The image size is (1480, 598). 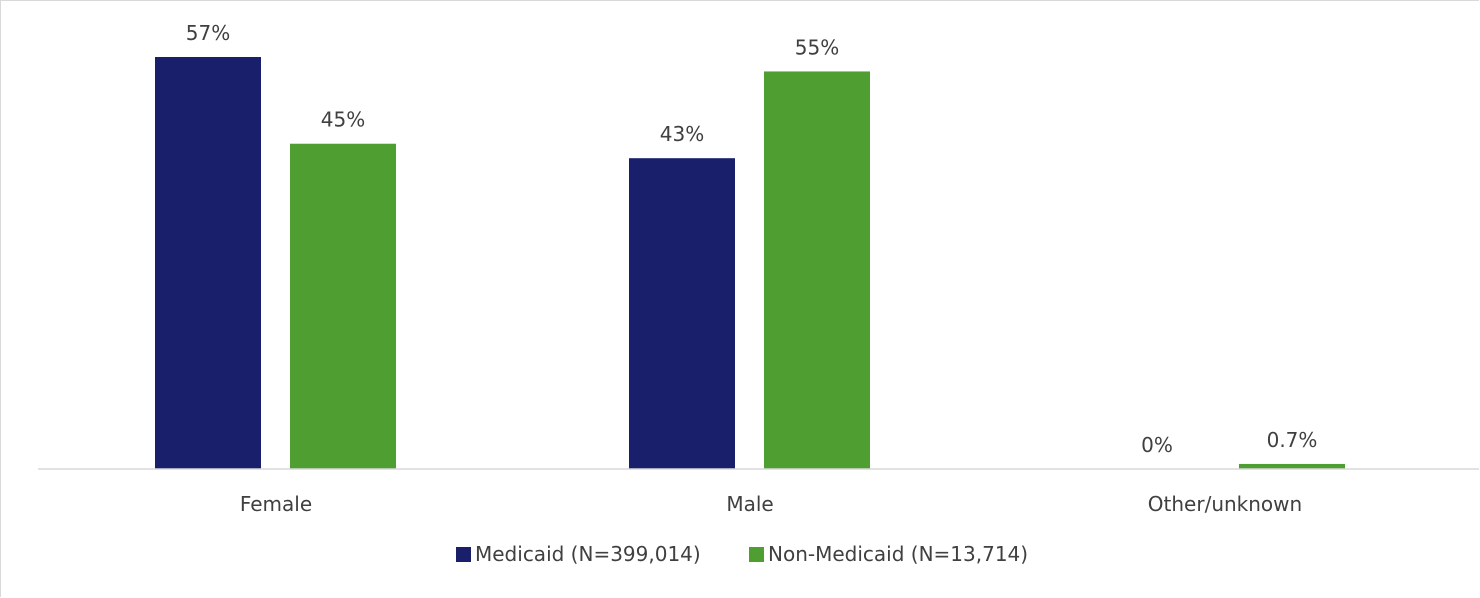 What do you see at coordinates (588, 554) in the screenshot?
I see `legend-label: Medicaid (N=399,014)` at bounding box center [588, 554].